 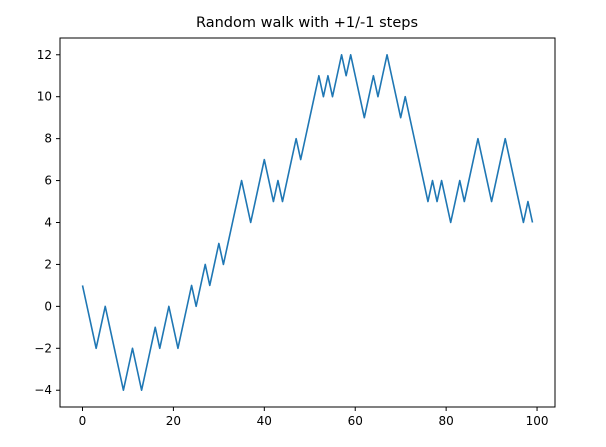 I want to click on y-tick-label: 0, so click(x=48, y=306).